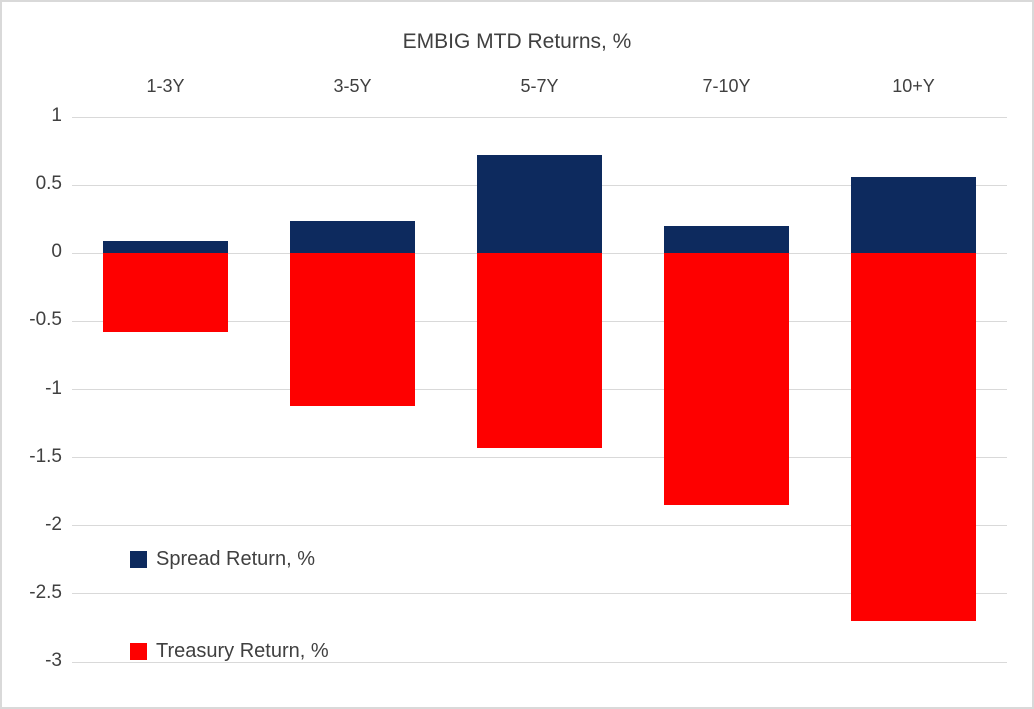 The image size is (1034, 709). What do you see at coordinates (165, 86) in the screenshot?
I see `category-label: 1-3Y` at bounding box center [165, 86].